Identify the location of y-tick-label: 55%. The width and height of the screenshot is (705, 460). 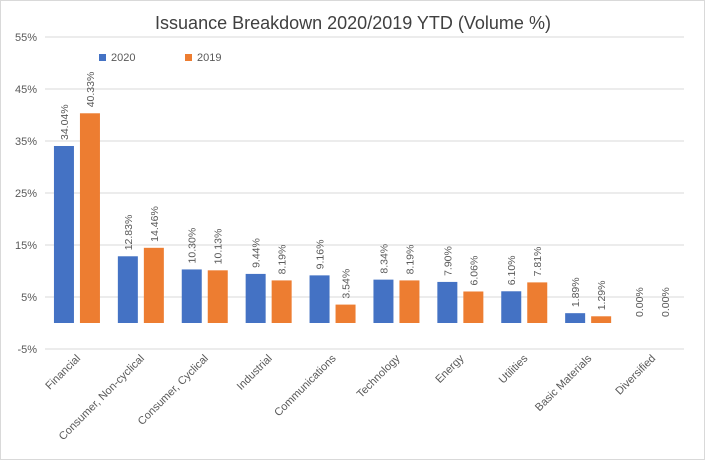
(26, 38).